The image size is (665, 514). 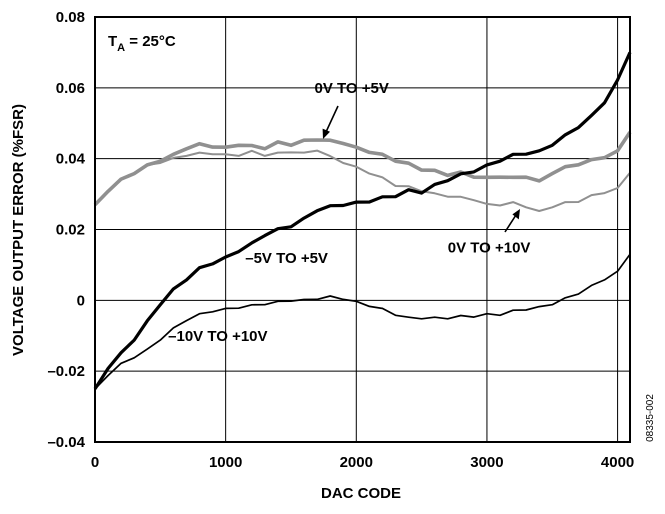 What do you see at coordinates (617, 462) in the screenshot?
I see `x-tick-label: 4000` at bounding box center [617, 462].